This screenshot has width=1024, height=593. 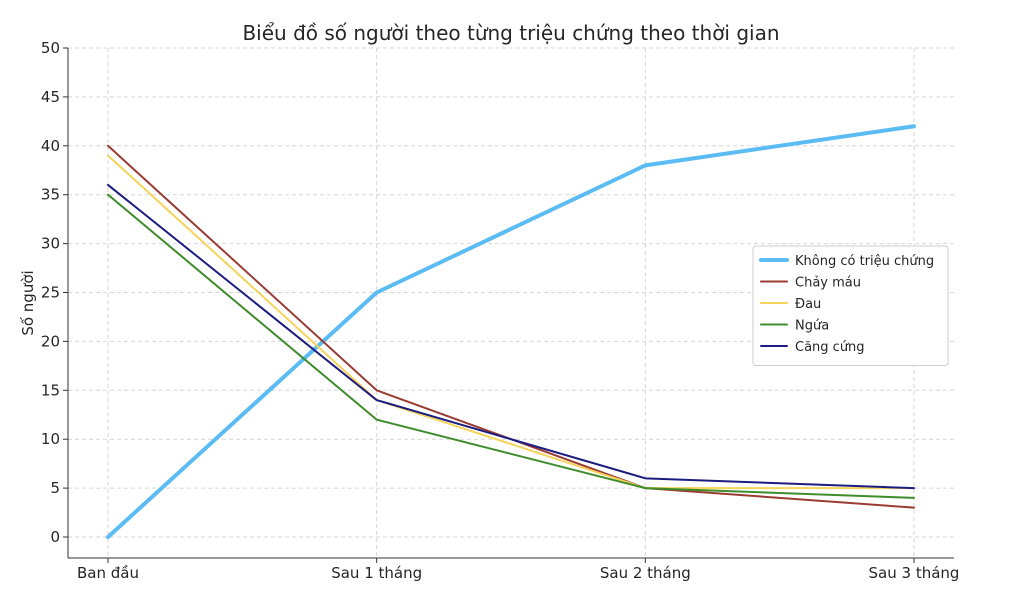 I want to click on x-tick-label: Sau 3 tháng, so click(x=914, y=573).